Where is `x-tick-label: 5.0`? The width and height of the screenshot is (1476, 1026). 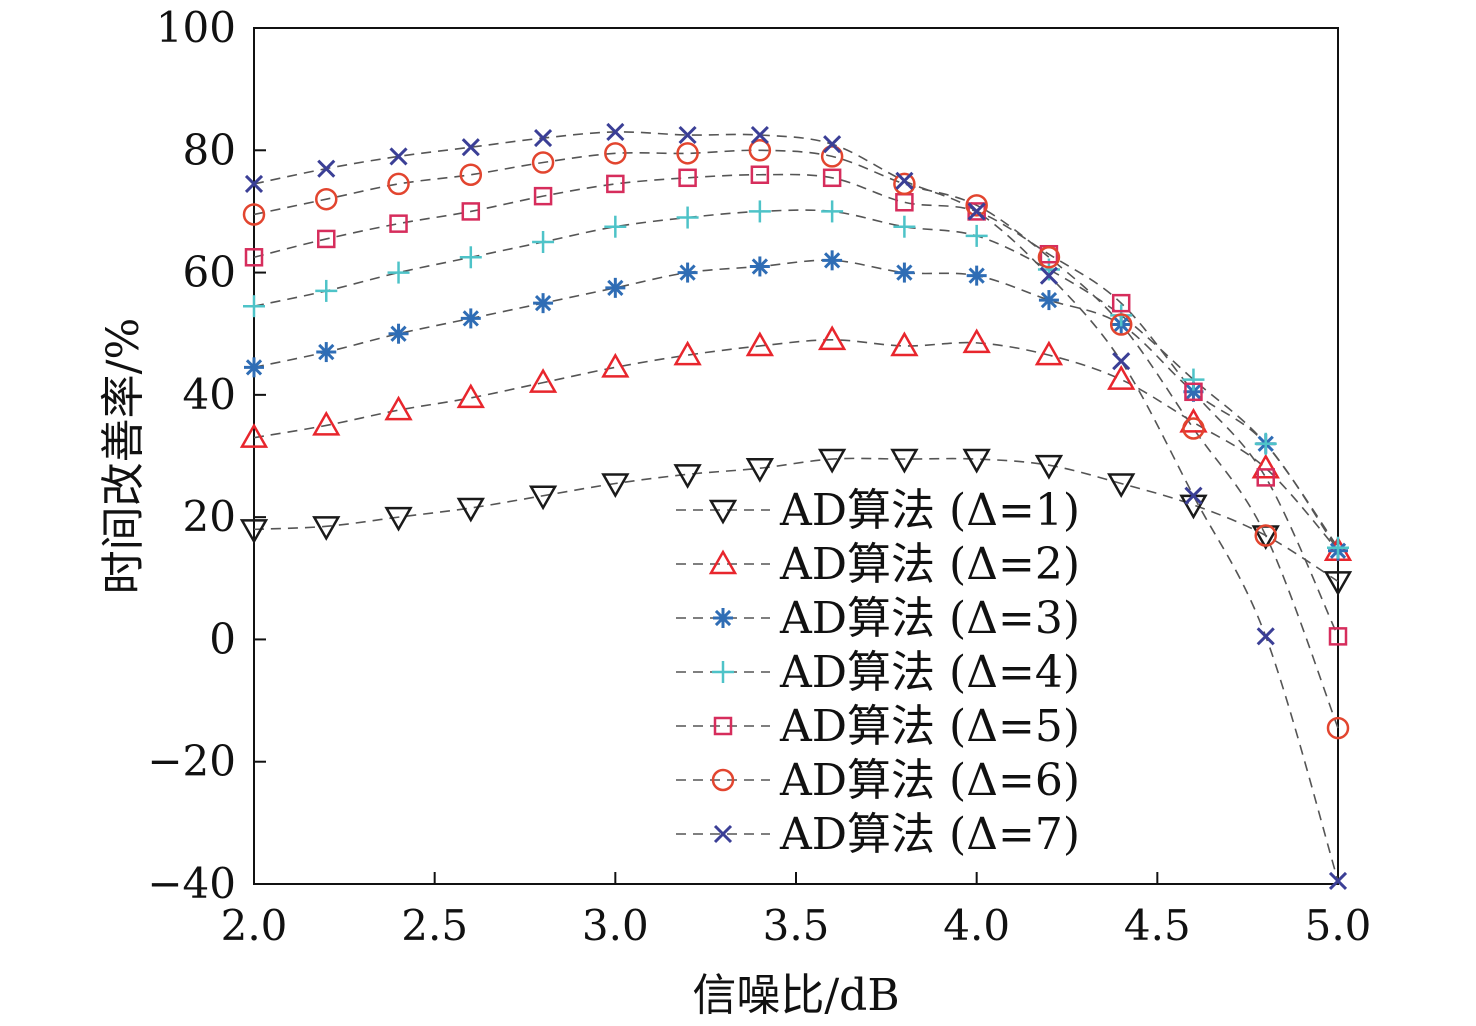 x-tick-label: 5.0 is located at coordinates (1338, 925).